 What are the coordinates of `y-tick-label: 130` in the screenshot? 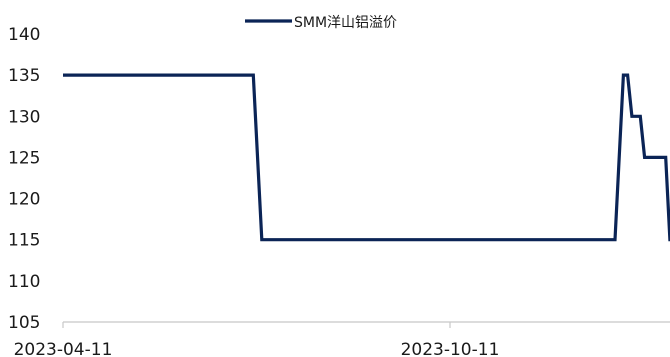 It's located at (24, 117).